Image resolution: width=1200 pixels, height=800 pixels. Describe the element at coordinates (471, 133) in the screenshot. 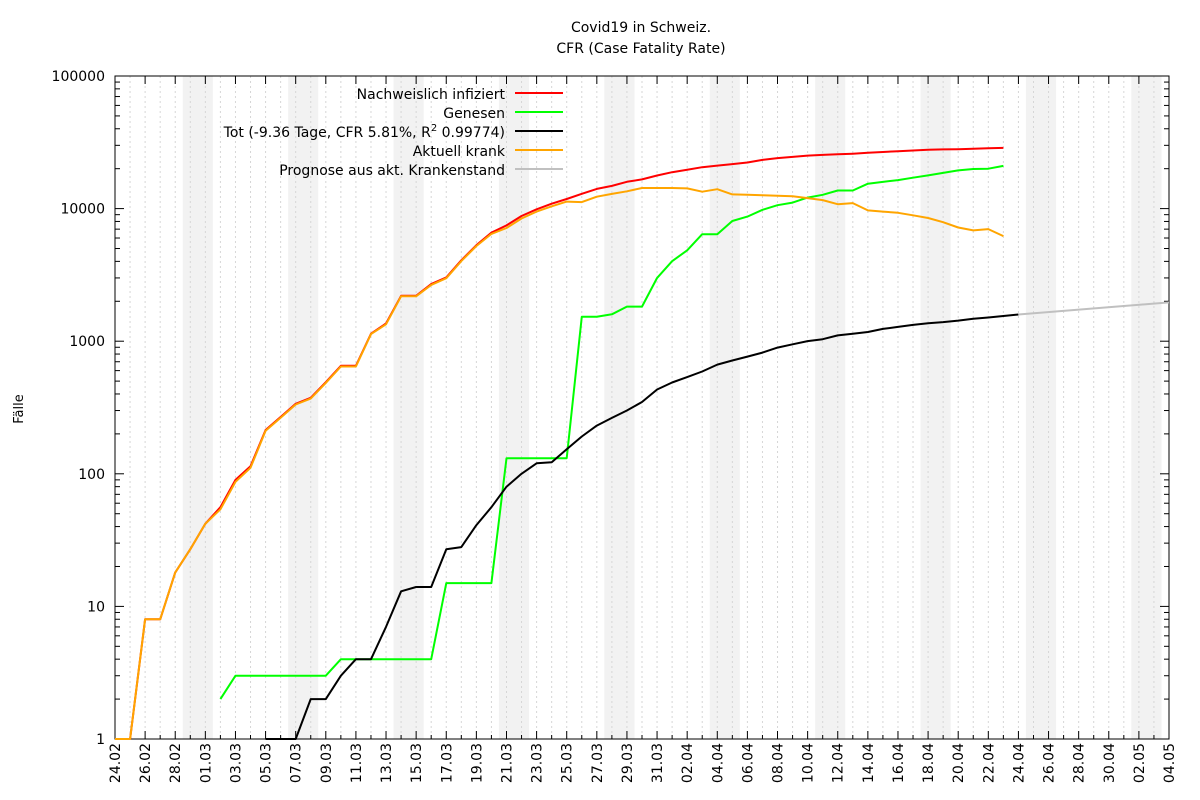

I see `legend-dead-suffix: 0.99774)` at that location.